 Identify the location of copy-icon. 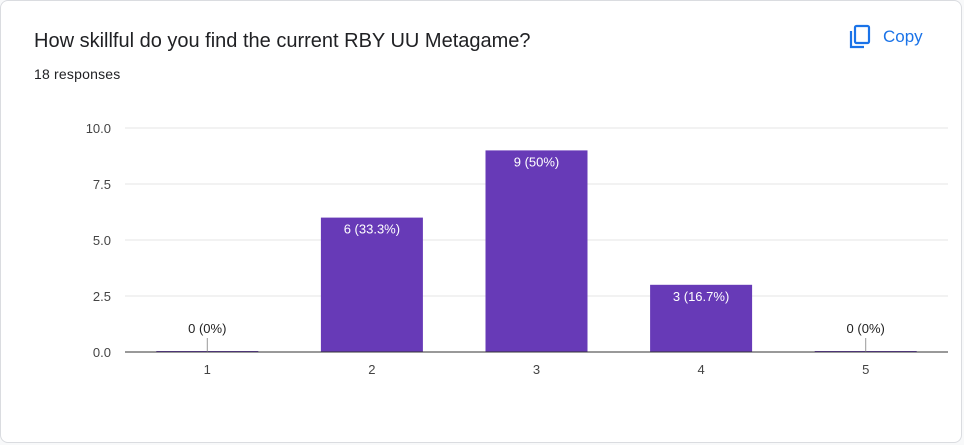
(860, 37).